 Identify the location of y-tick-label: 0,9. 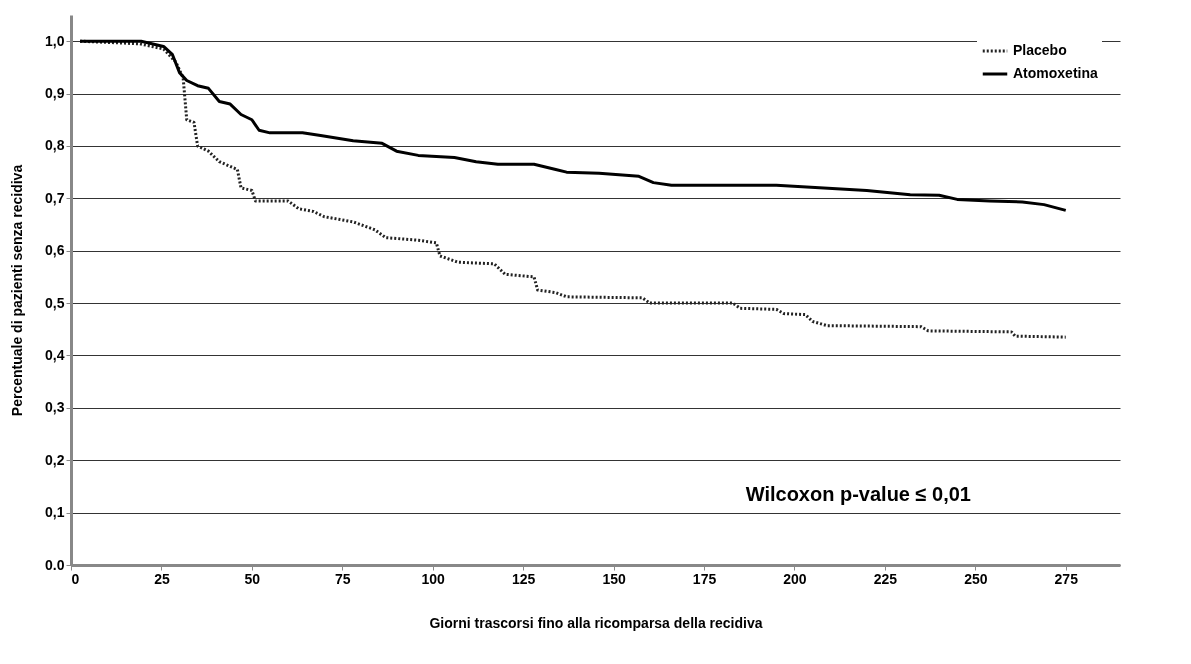
(55, 93).